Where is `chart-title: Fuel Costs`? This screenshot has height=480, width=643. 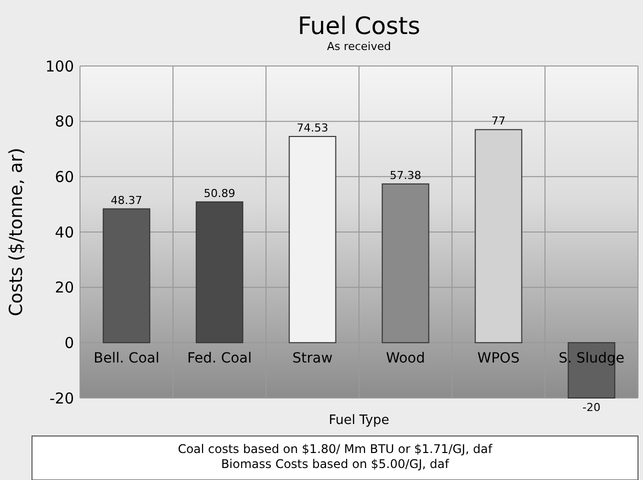 chart-title: Fuel Costs is located at coordinates (359, 26).